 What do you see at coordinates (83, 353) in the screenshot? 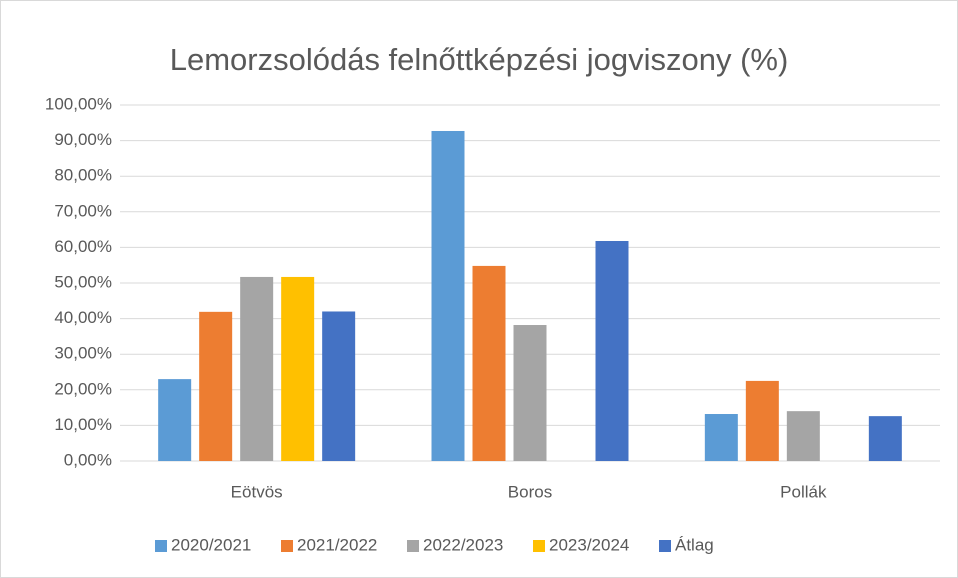
I see `y-tick-label: 30,00%` at bounding box center [83, 353].